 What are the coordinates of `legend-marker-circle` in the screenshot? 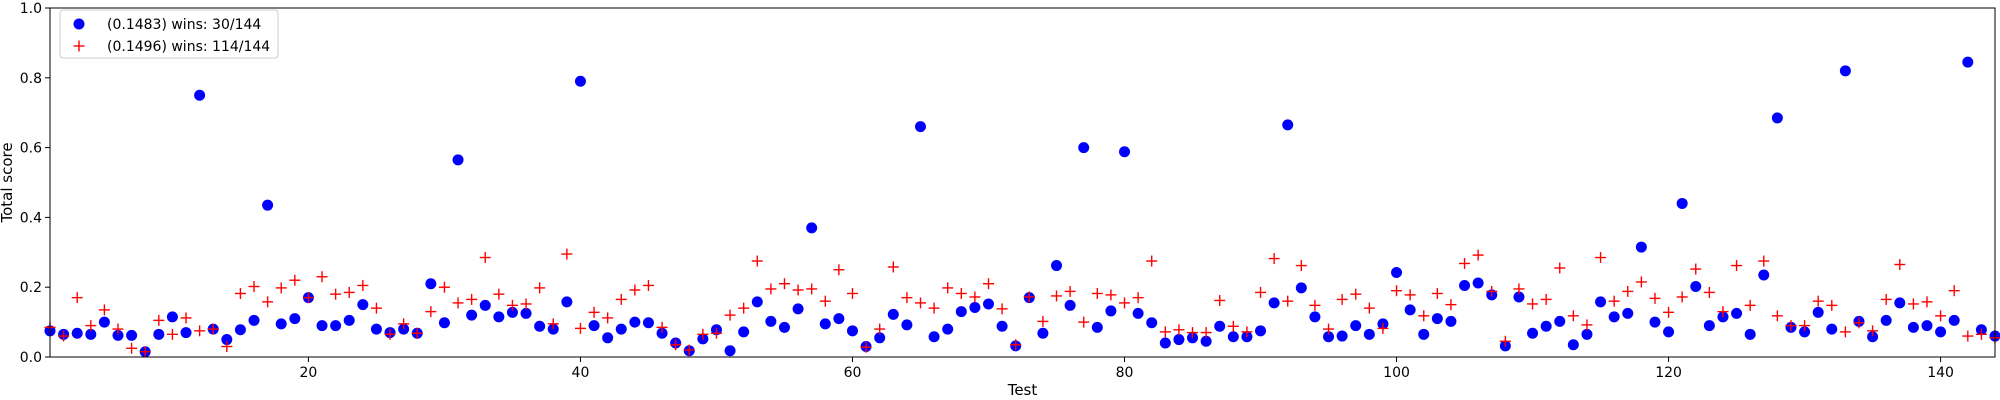 It's located at (79, 24).